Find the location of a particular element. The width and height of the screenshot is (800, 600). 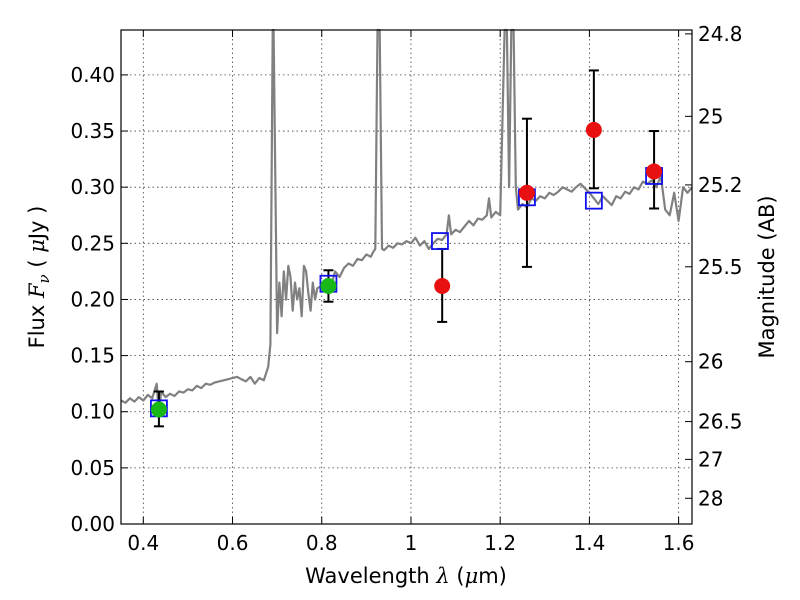

y2-tick-label: 27 is located at coordinates (710, 459).